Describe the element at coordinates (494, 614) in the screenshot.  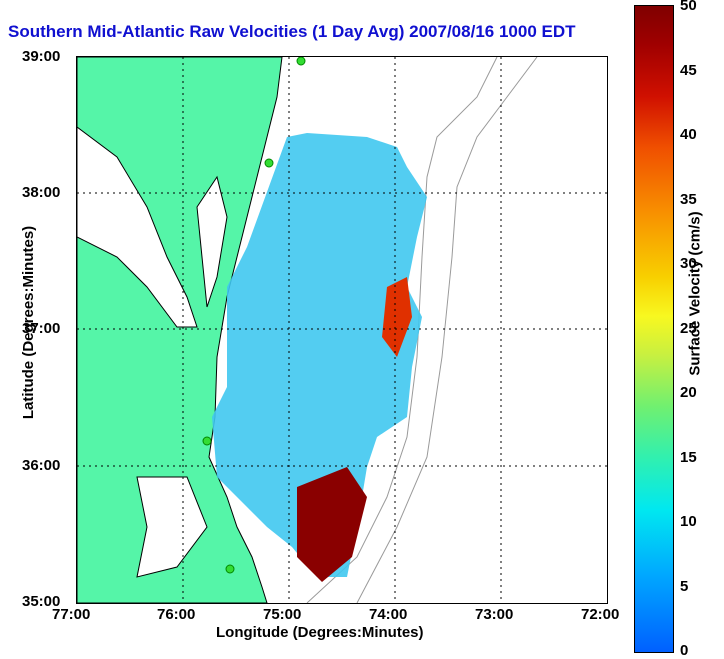
I see `x-tick: 73:00` at that location.